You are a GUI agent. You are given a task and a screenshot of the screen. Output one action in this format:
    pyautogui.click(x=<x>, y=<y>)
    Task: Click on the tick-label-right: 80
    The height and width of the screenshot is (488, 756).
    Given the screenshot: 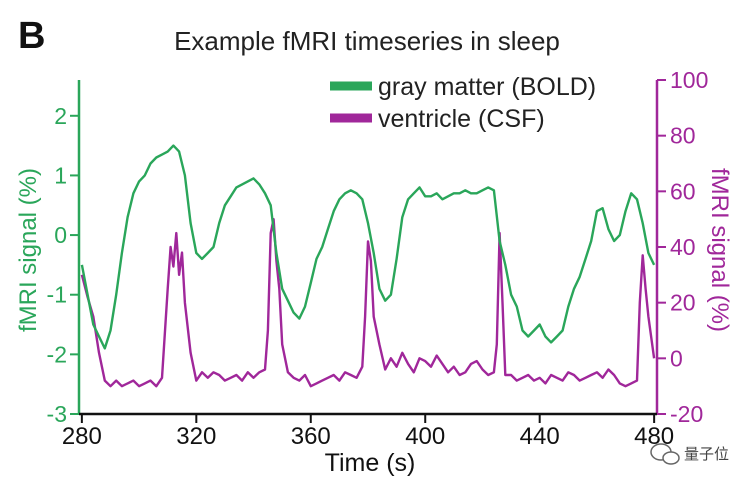 What is the action you would take?
    pyautogui.click(x=683, y=136)
    